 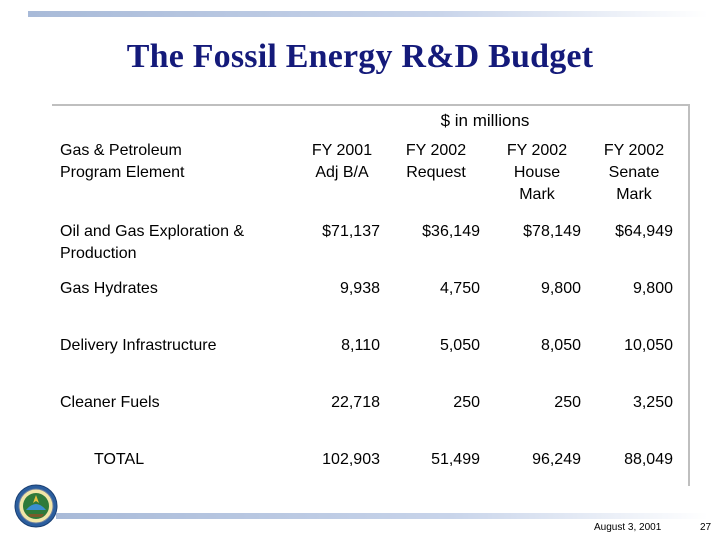 What do you see at coordinates (138, 345) in the screenshot?
I see `row-label-delivery: Delivery Infrastructure` at bounding box center [138, 345].